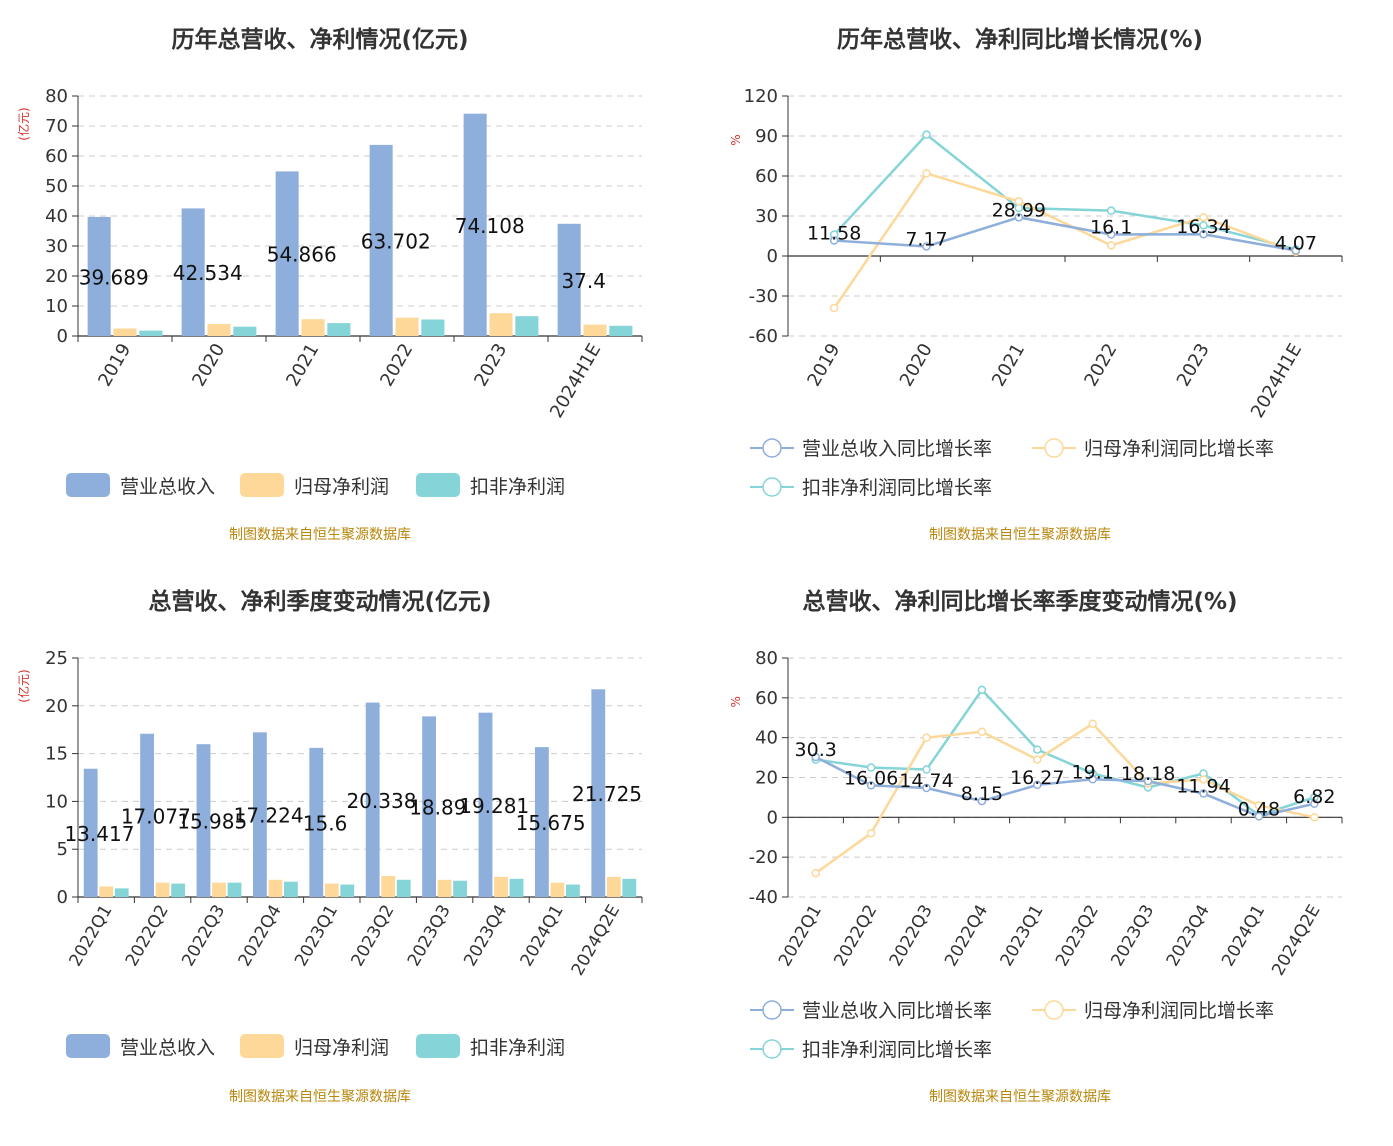 The width and height of the screenshot is (1393, 1146). Describe the element at coordinates (1179, 1011) in the screenshot. I see `legend-label: 归母净利润同比增长率` at that location.